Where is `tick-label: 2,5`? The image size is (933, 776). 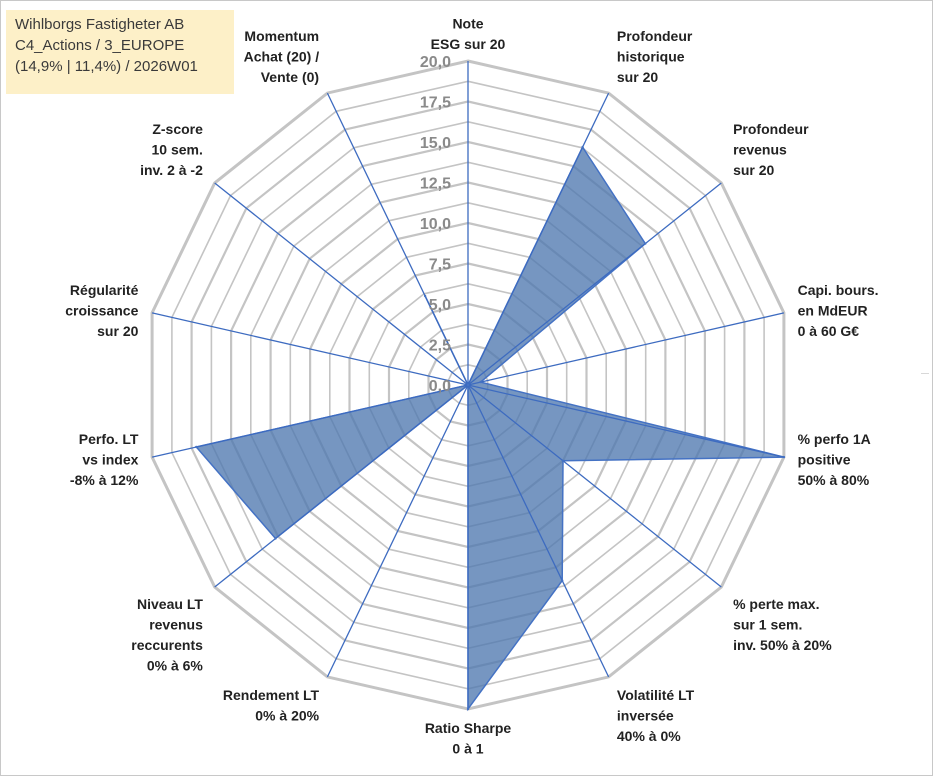
tick-label: 2,5 is located at coordinates (440, 346).